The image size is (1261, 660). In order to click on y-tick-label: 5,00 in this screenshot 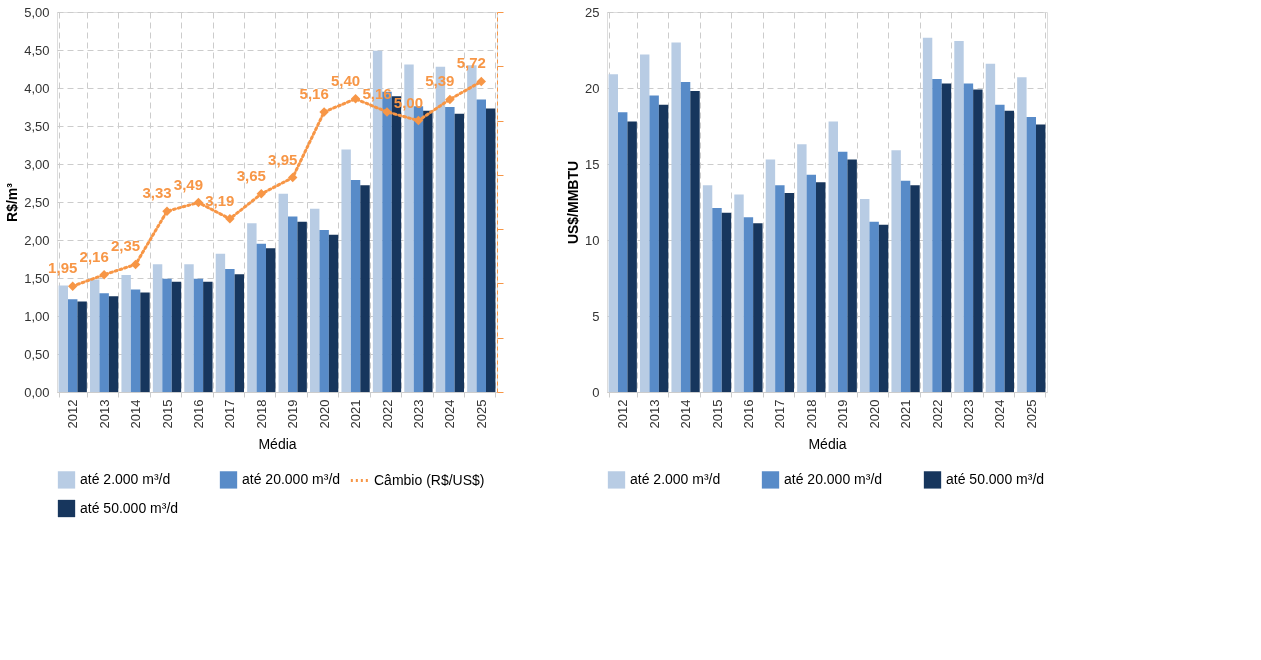, I will do `click(37, 12)`.